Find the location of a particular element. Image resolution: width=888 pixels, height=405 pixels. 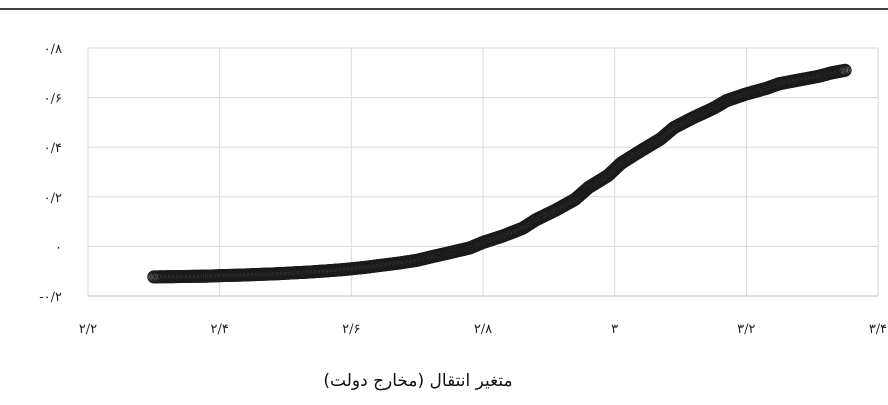

x-tick-label: ۲/۶ is located at coordinates (351, 329).